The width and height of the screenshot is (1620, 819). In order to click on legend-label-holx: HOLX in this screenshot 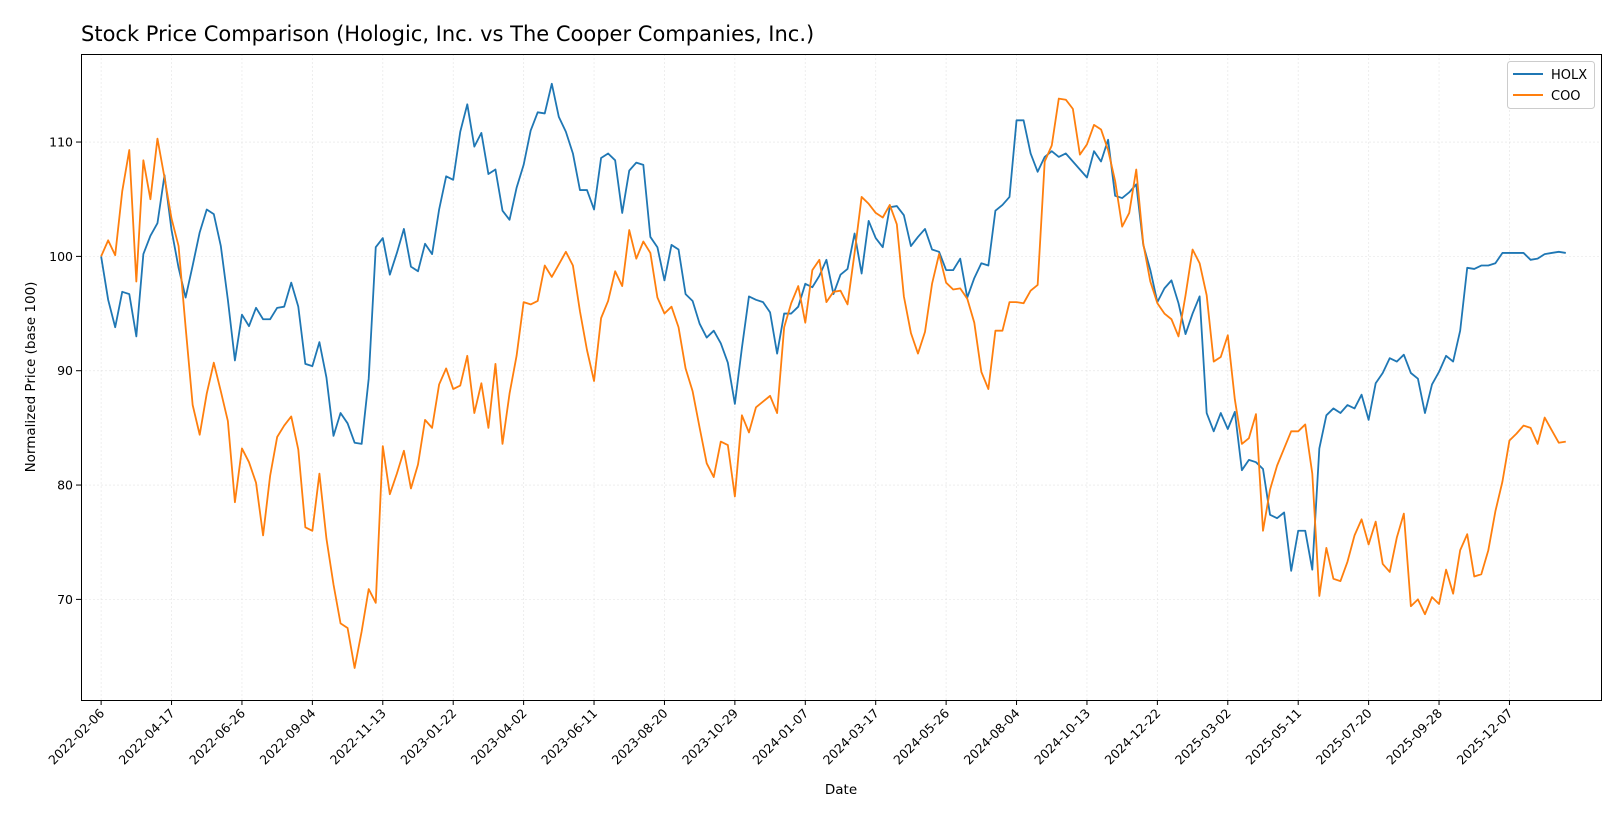, I will do `click(1569, 75)`.